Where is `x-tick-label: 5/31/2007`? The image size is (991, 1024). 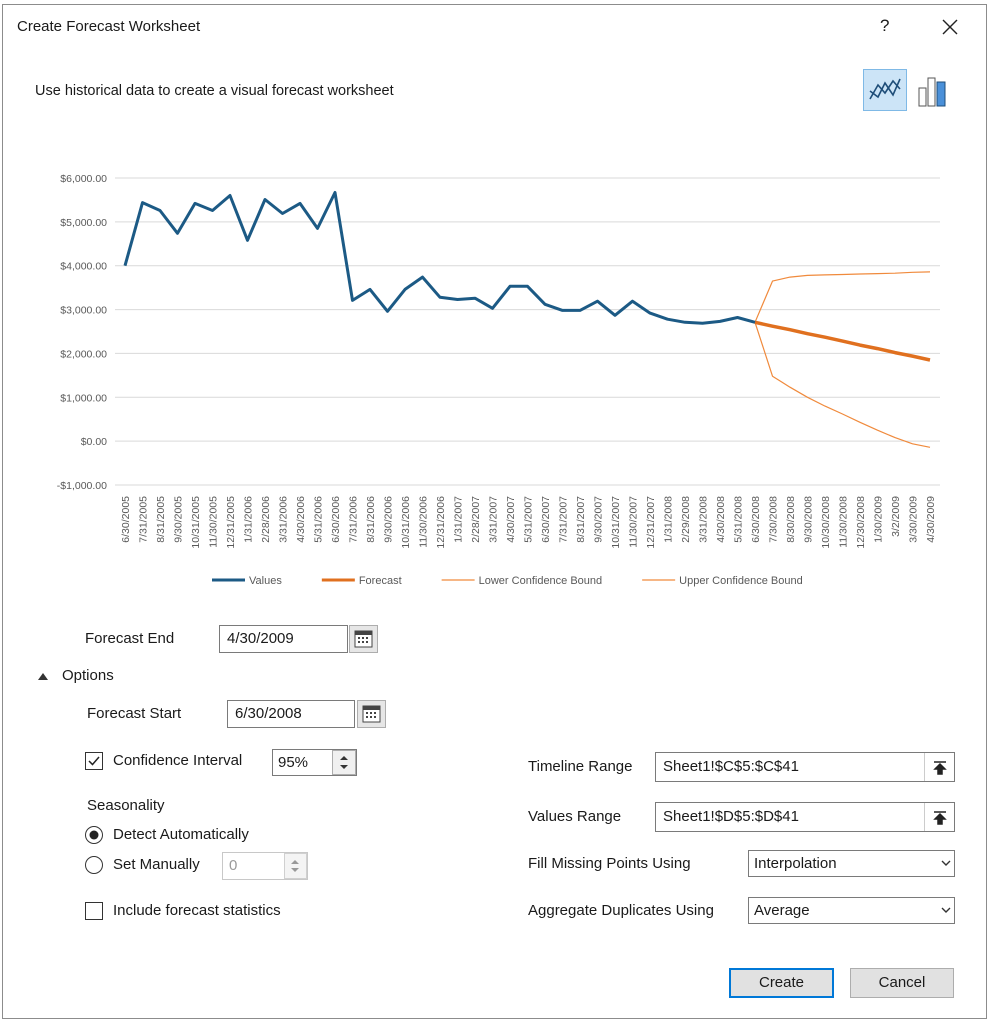 x-tick-label: 5/31/2007 is located at coordinates (529, 519).